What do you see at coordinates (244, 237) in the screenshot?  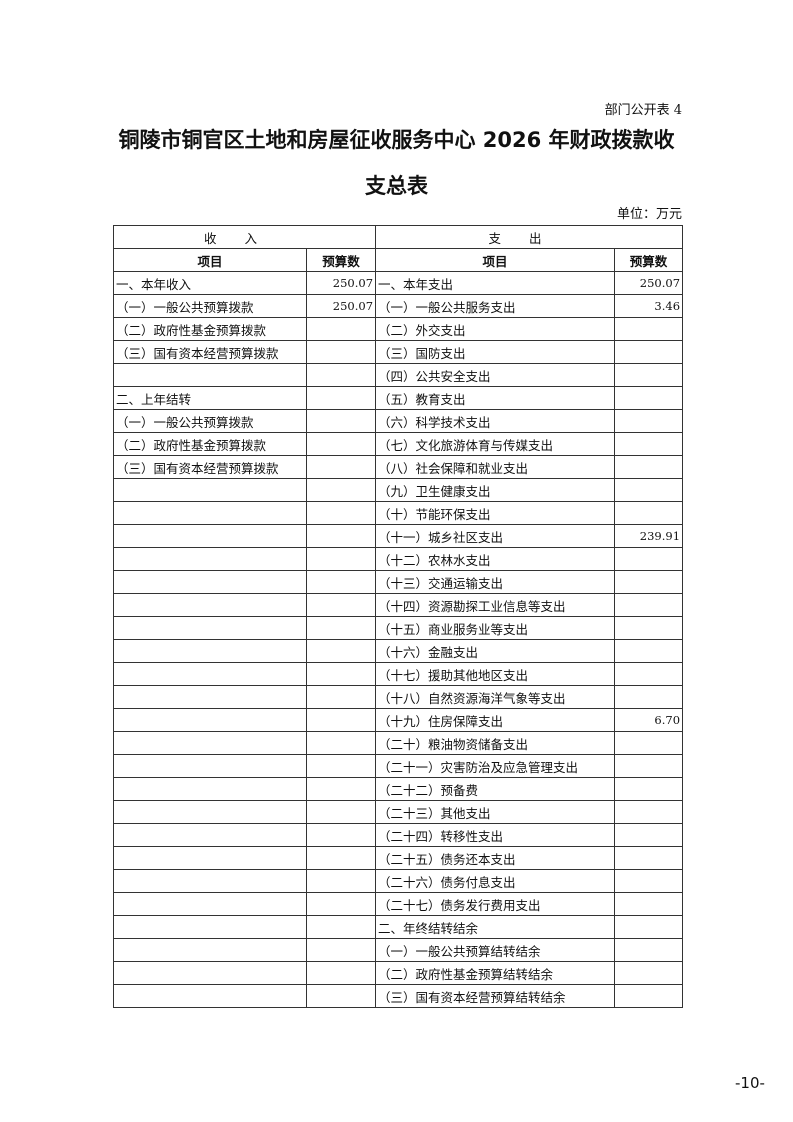 I see `income-header: 收入` at bounding box center [244, 237].